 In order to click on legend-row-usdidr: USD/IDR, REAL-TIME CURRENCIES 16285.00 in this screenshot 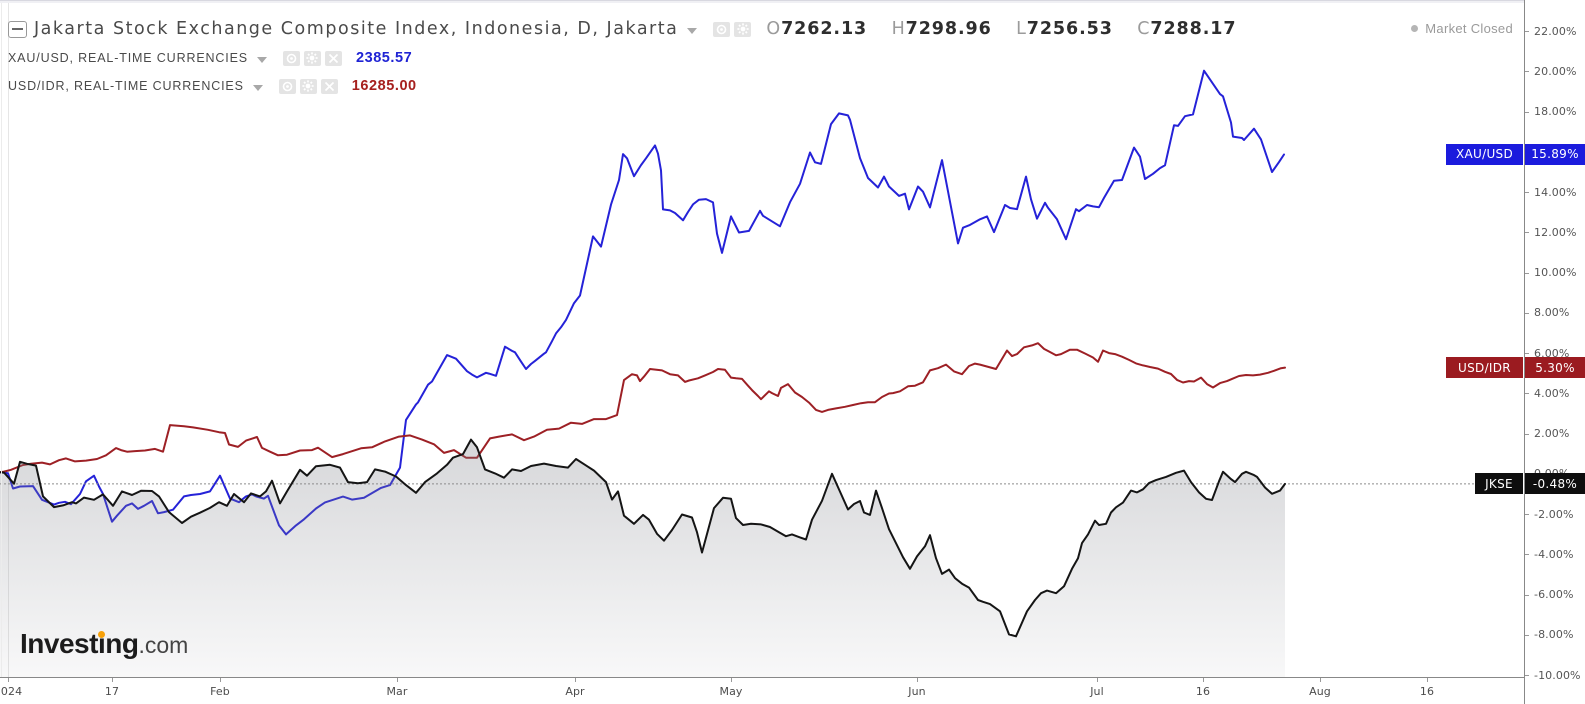, I will do `click(622, 86)`.